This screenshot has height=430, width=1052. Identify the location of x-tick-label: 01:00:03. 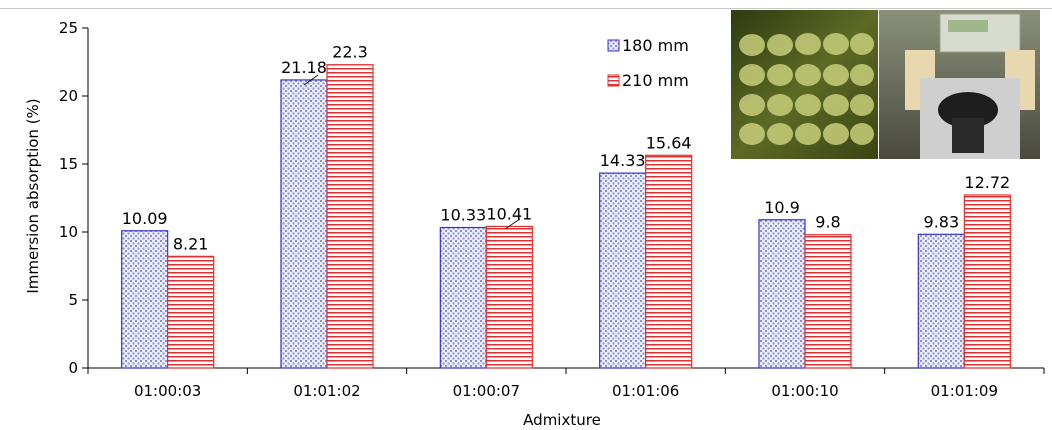
(167, 391).